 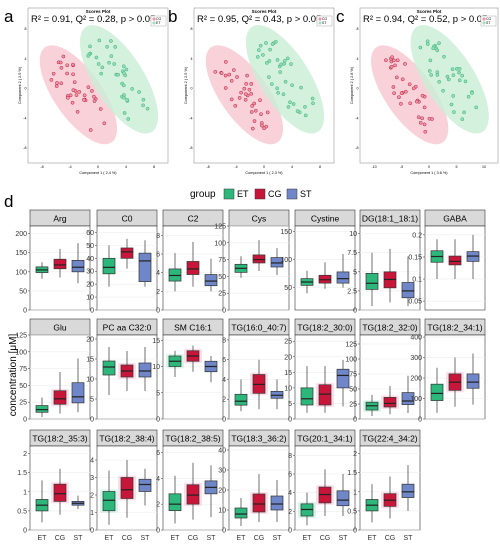 I want to click on box-y-tick-label: 1.5, so click(x=22, y=473).